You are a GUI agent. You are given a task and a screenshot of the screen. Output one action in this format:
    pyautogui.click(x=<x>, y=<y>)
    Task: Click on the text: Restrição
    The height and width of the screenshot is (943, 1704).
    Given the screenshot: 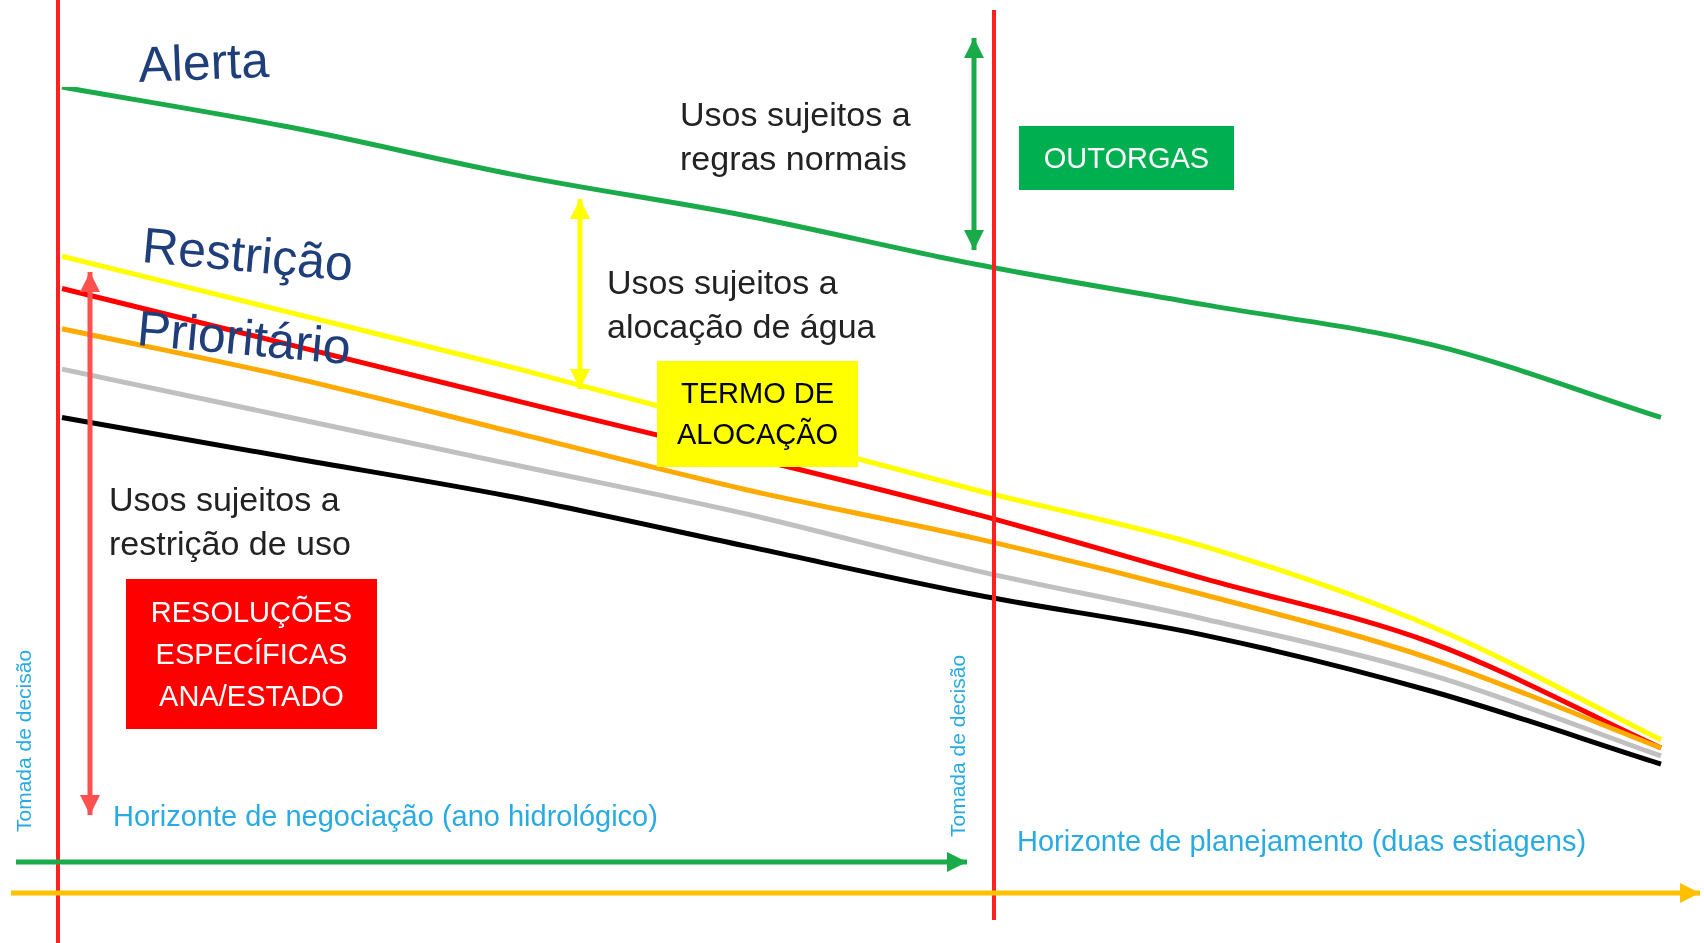 What is the action you would take?
    pyautogui.click(x=248, y=254)
    